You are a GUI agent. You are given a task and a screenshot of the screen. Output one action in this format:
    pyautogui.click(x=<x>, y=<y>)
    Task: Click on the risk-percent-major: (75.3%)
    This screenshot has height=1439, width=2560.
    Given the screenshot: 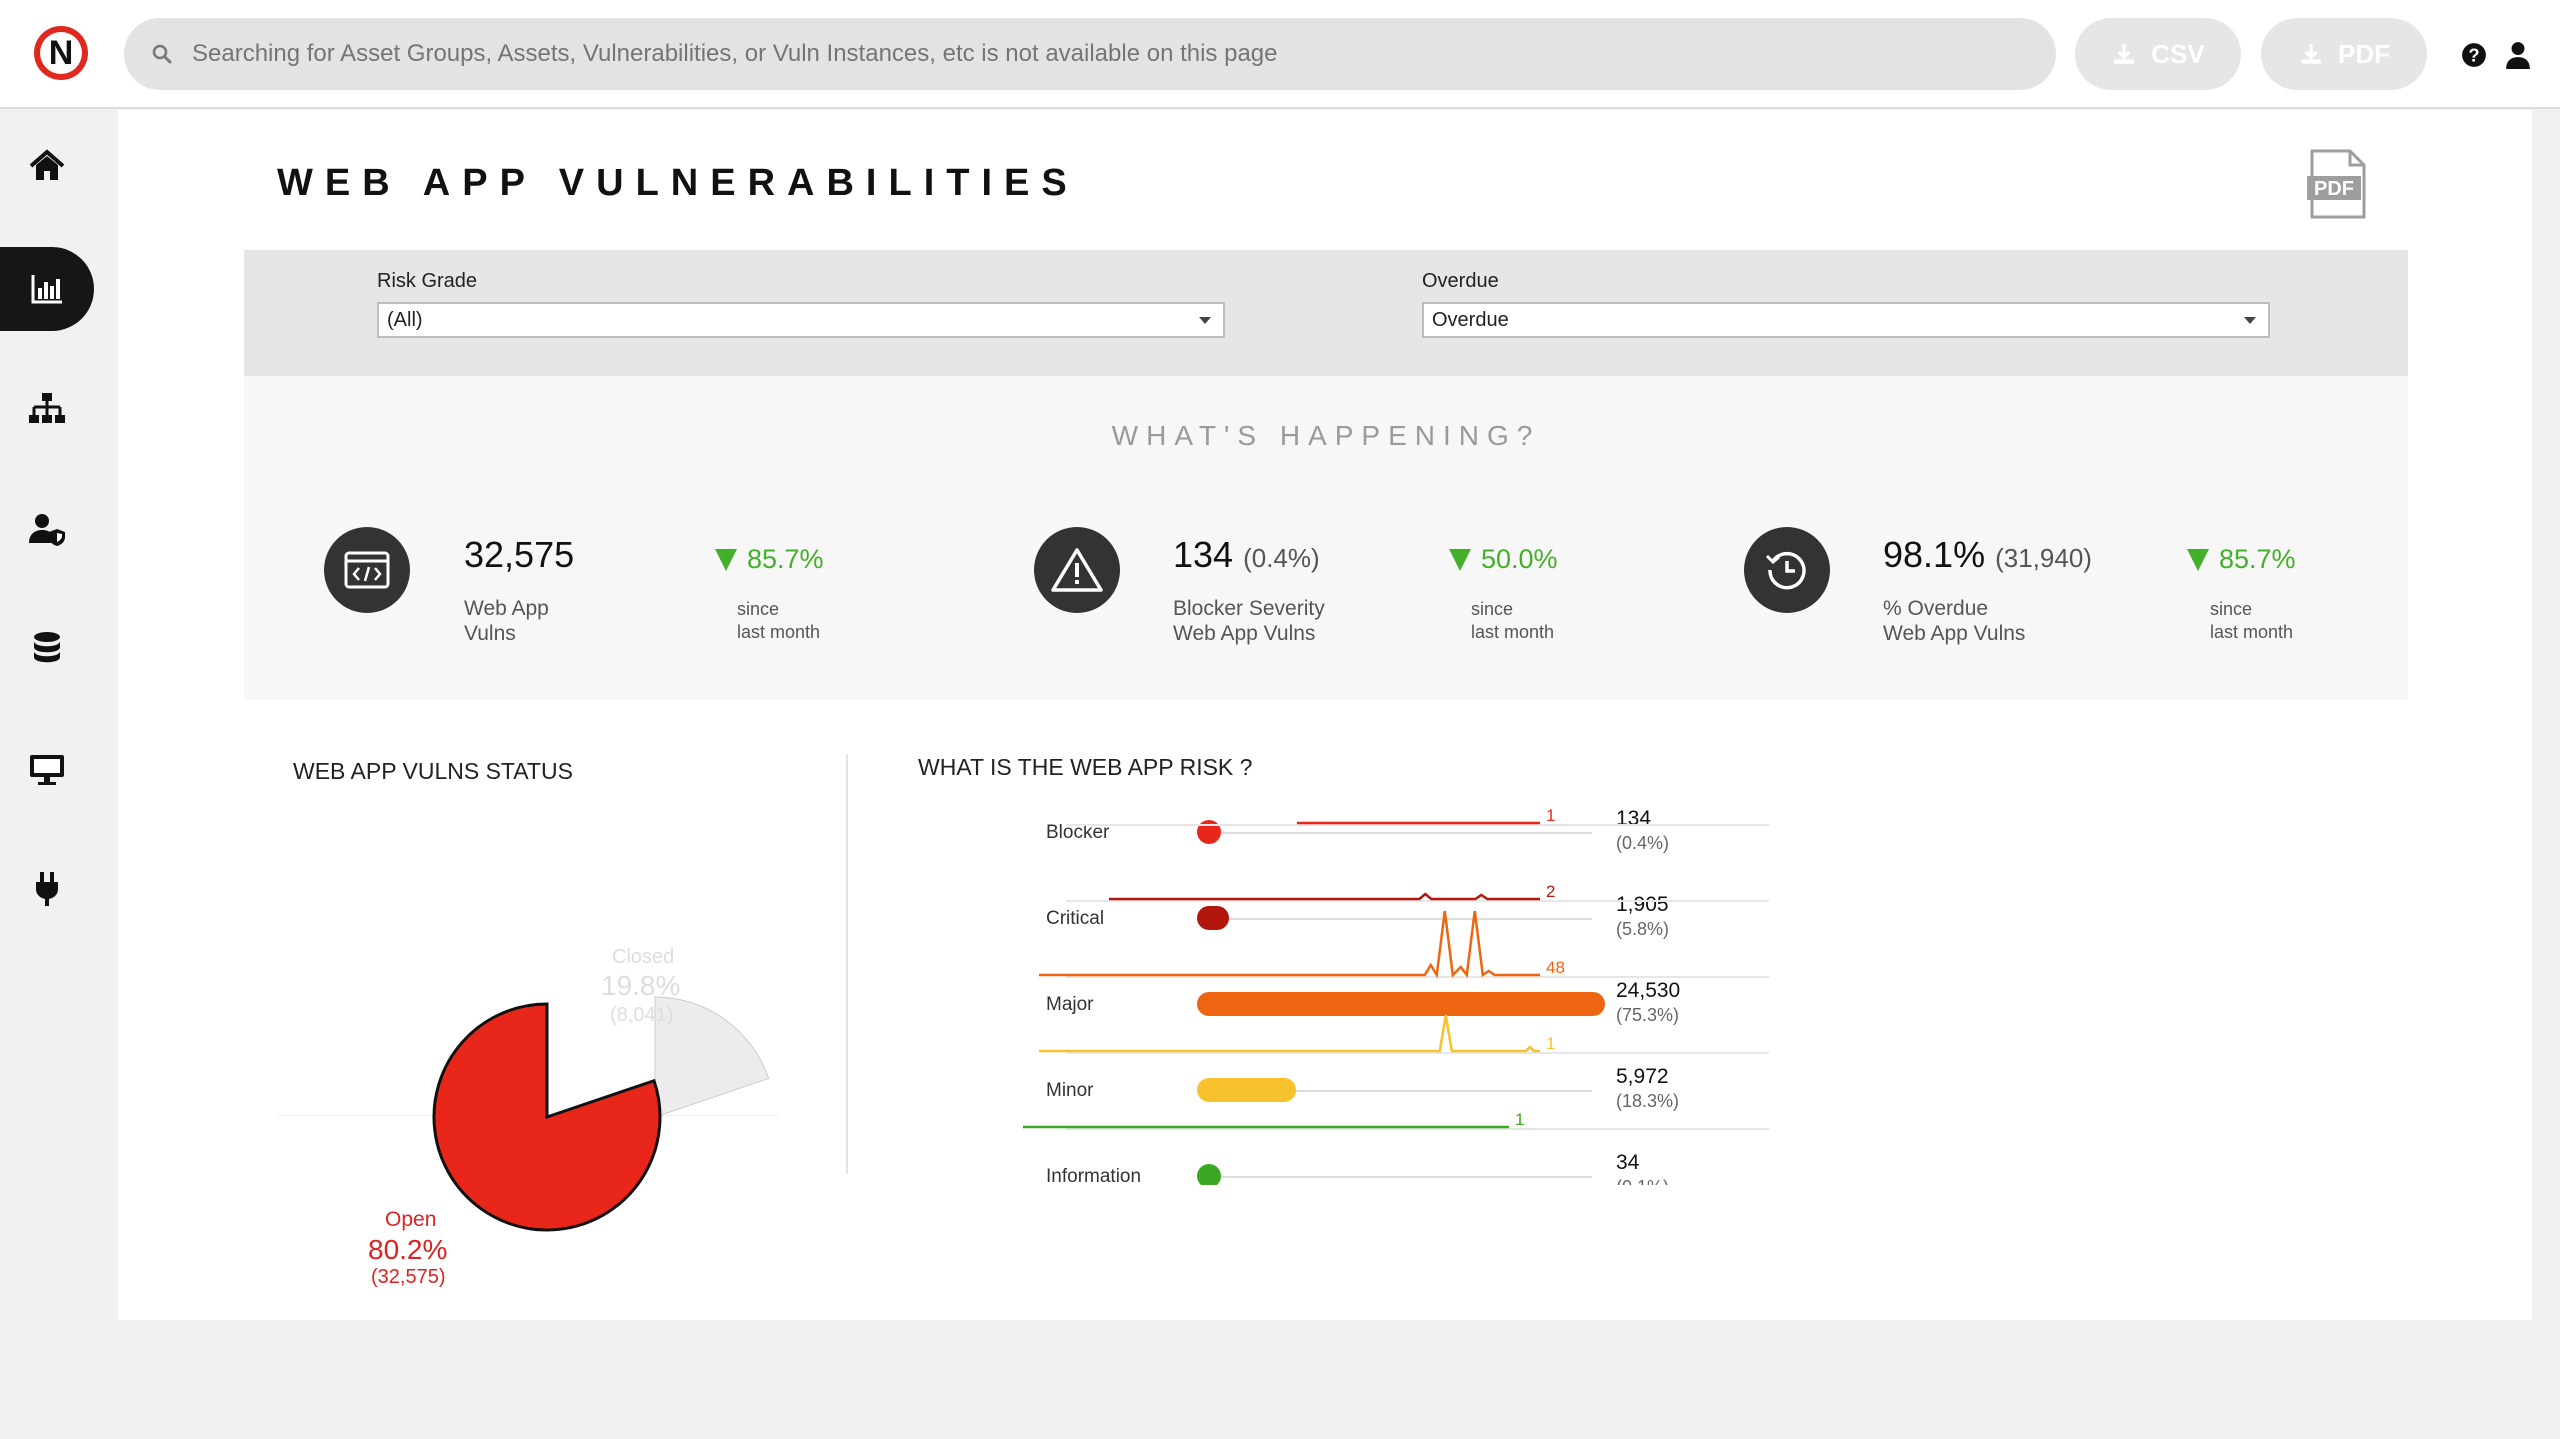 What is the action you would take?
    pyautogui.click(x=1648, y=1015)
    